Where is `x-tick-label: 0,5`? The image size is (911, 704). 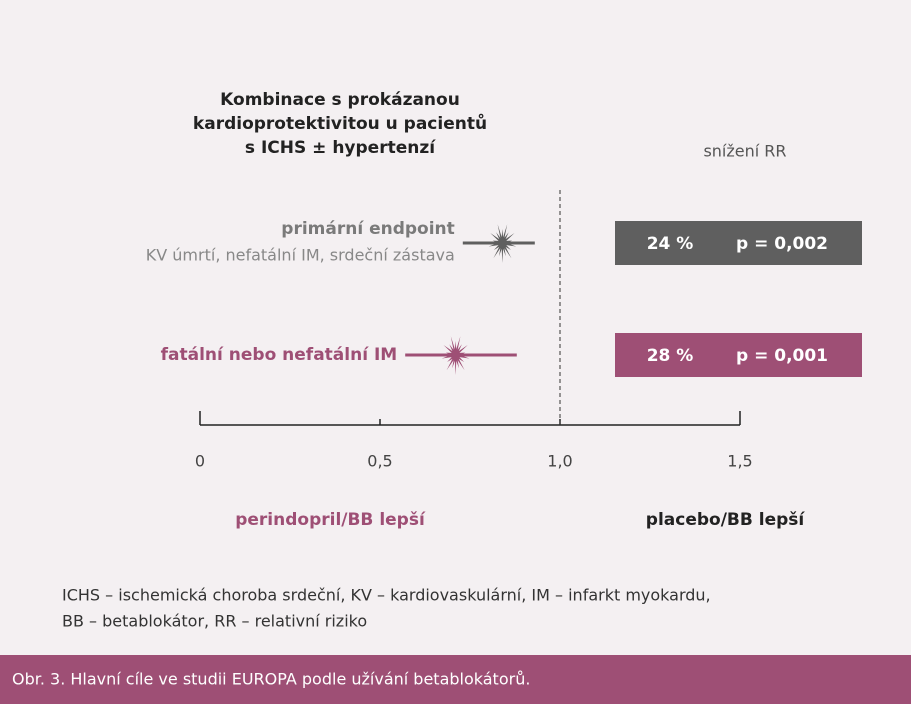 x-tick-label: 0,5 is located at coordinates (379, 461).